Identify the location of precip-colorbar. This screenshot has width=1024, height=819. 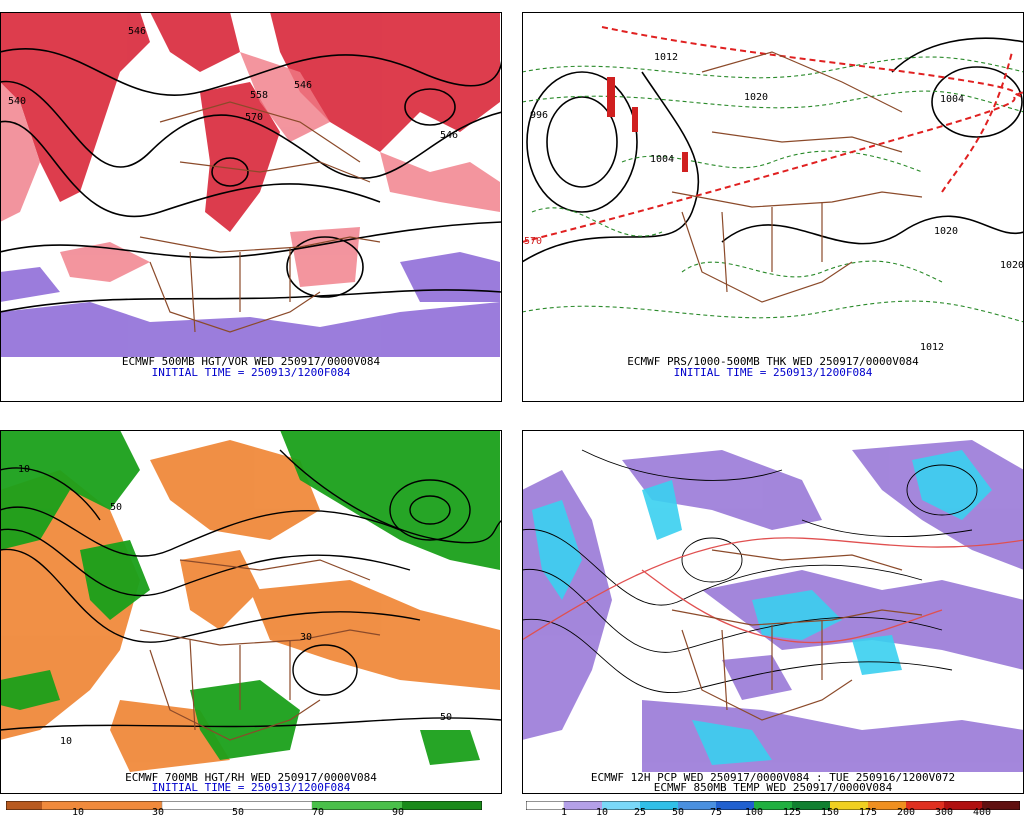
(773, 803).